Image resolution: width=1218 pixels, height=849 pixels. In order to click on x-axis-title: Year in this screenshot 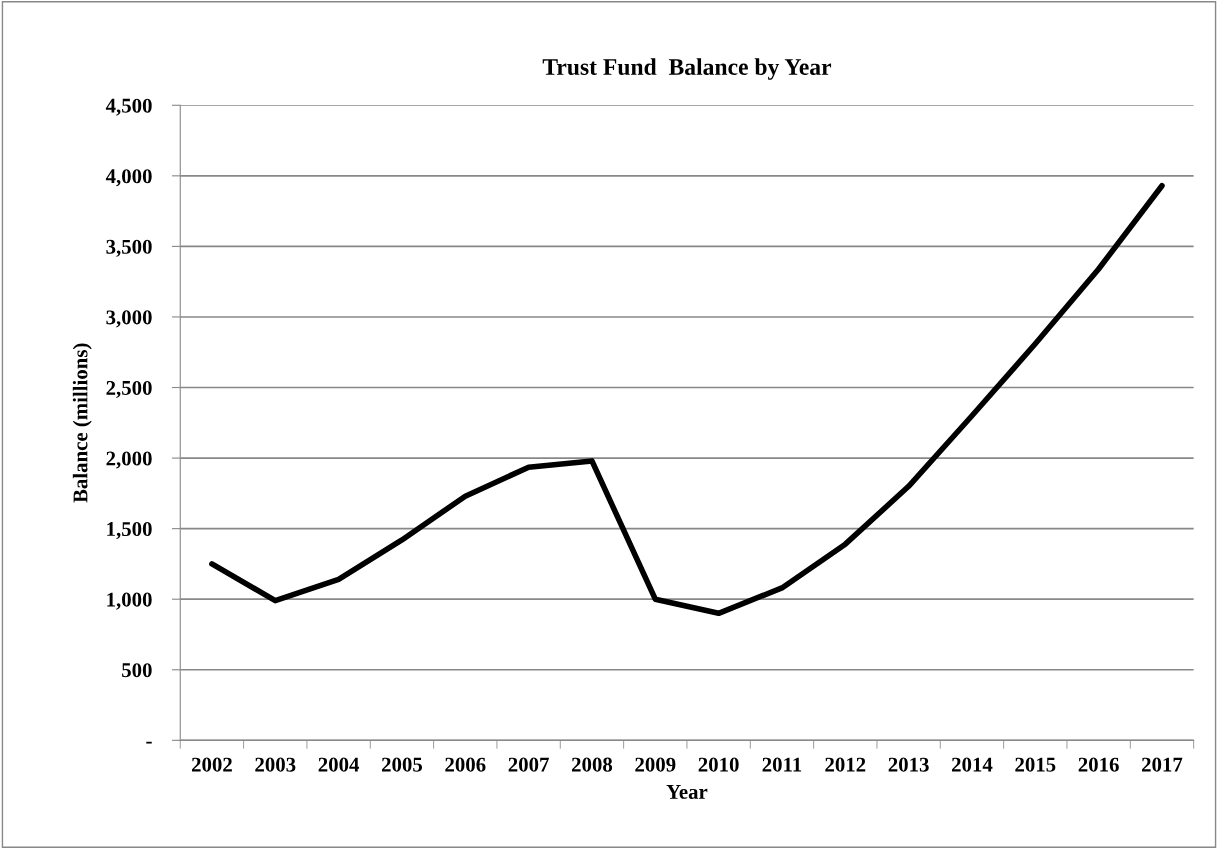, I will do `click(687, 792)`.